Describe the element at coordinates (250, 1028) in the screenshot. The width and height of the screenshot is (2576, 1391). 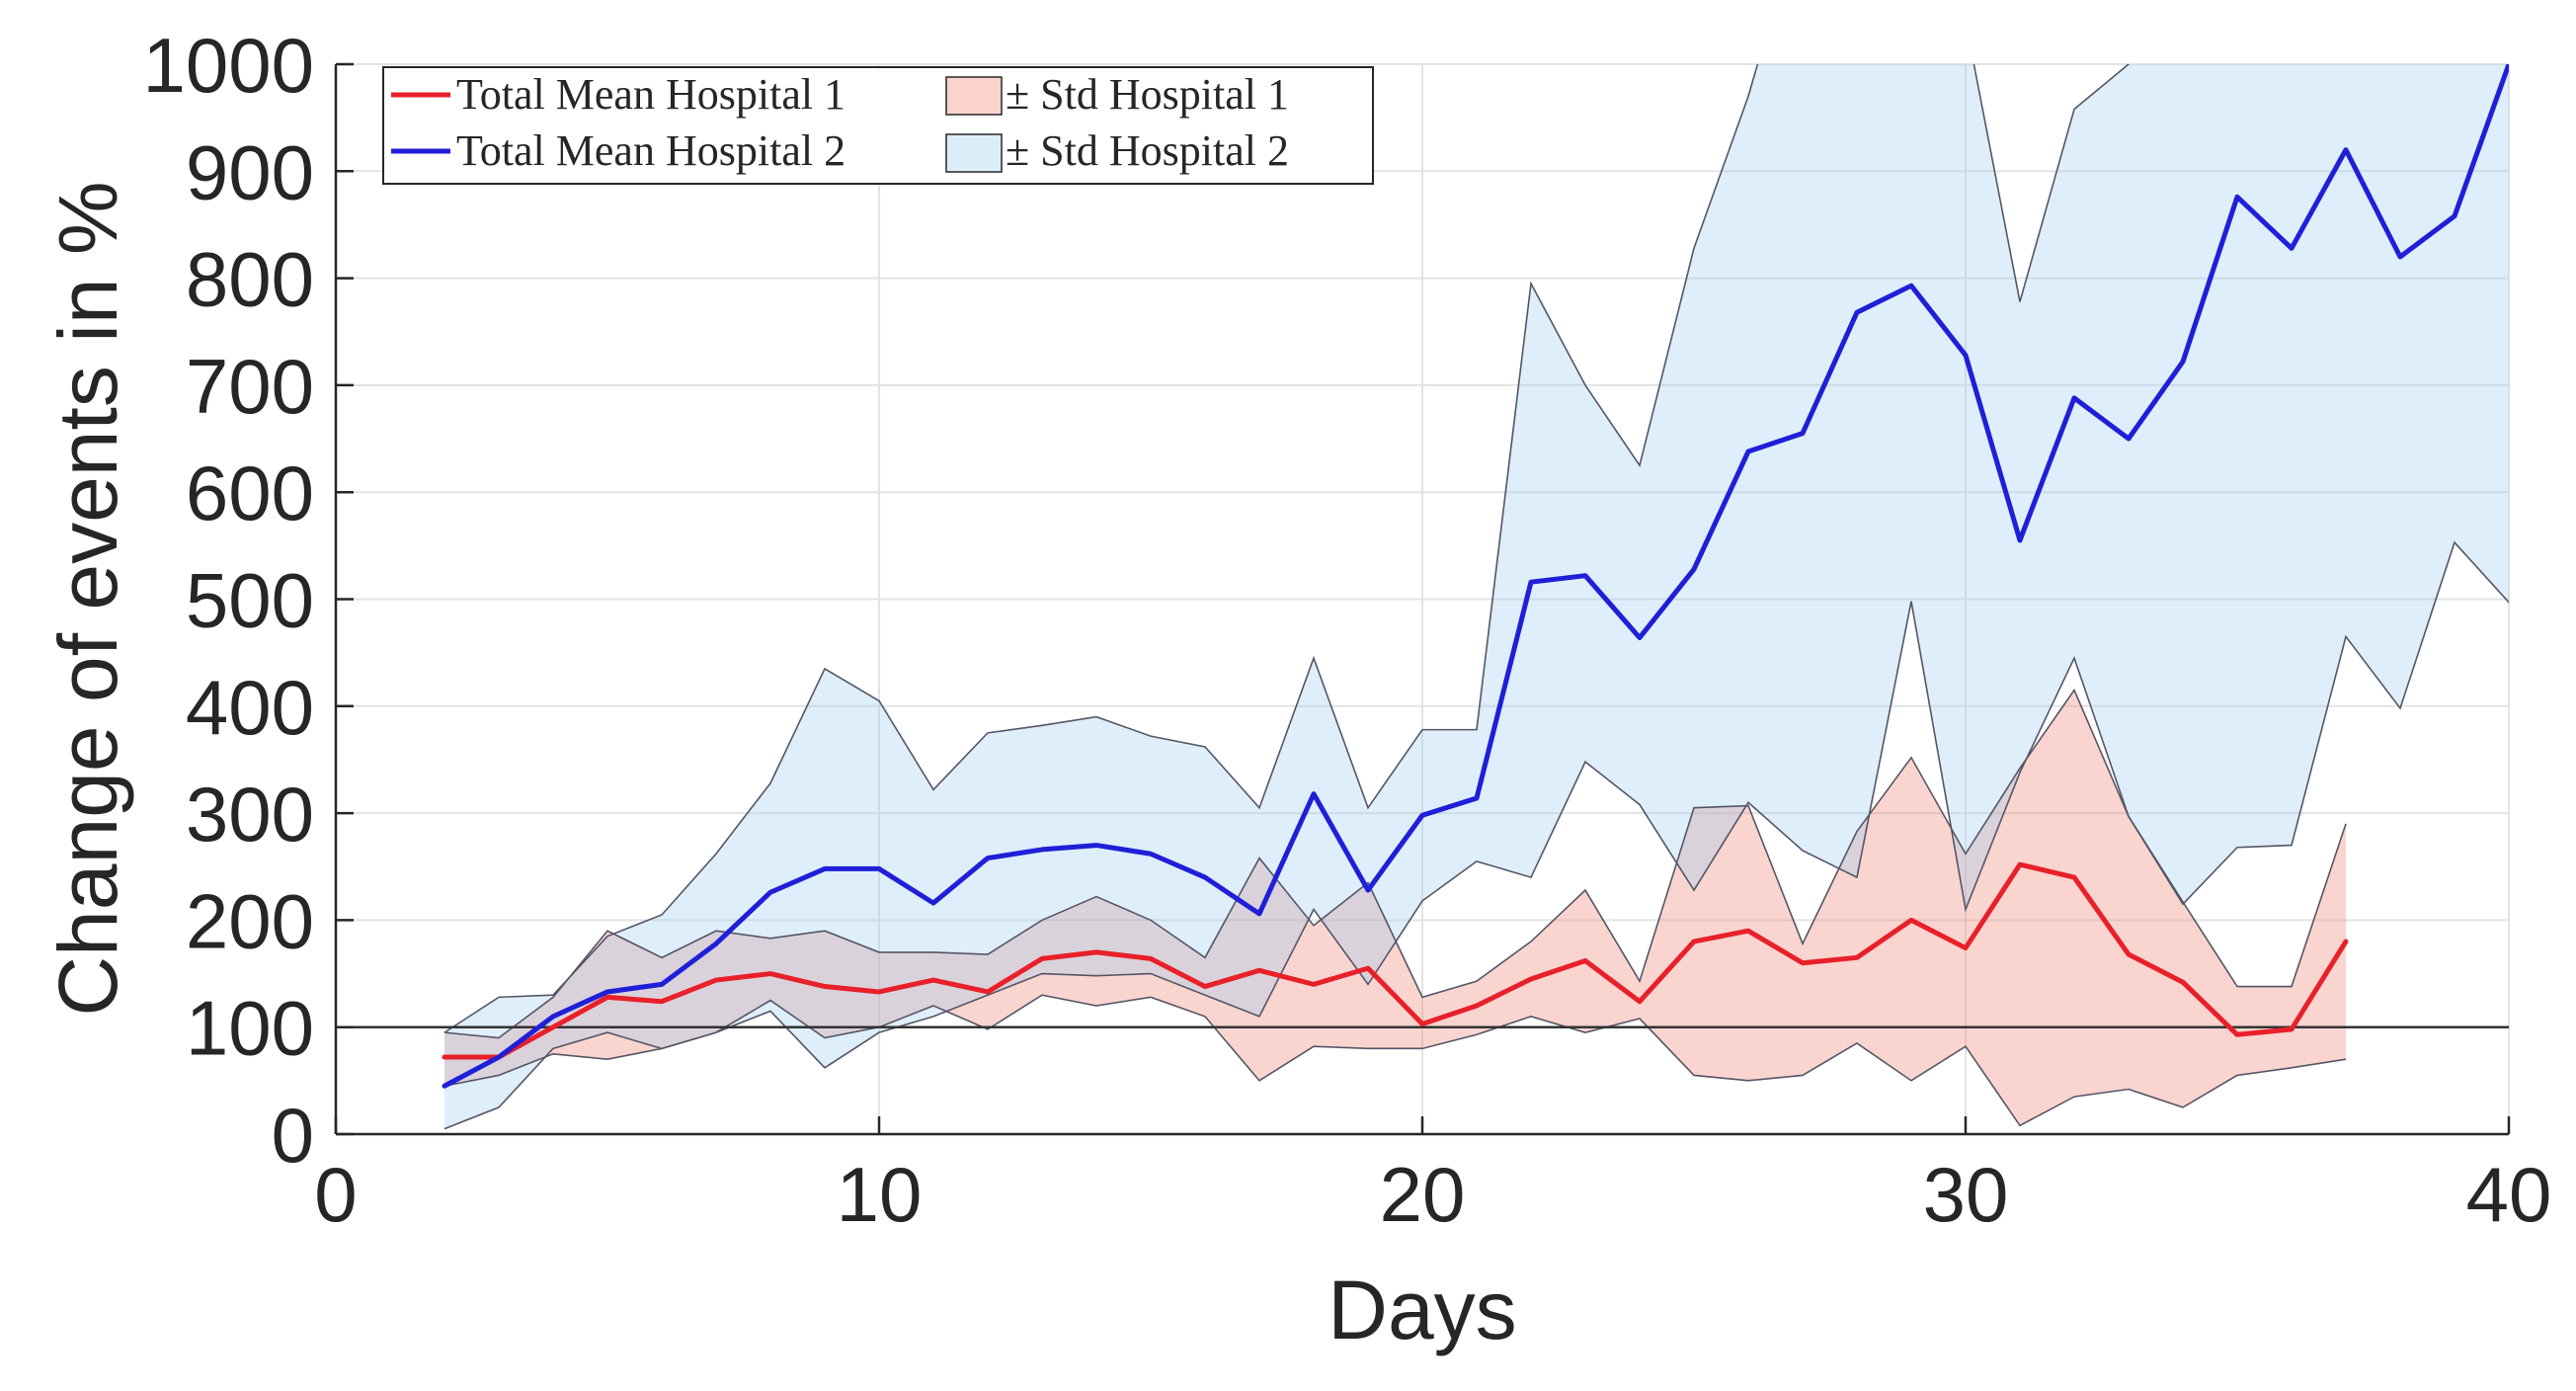
I see `y-tick-label: 100` at that location.